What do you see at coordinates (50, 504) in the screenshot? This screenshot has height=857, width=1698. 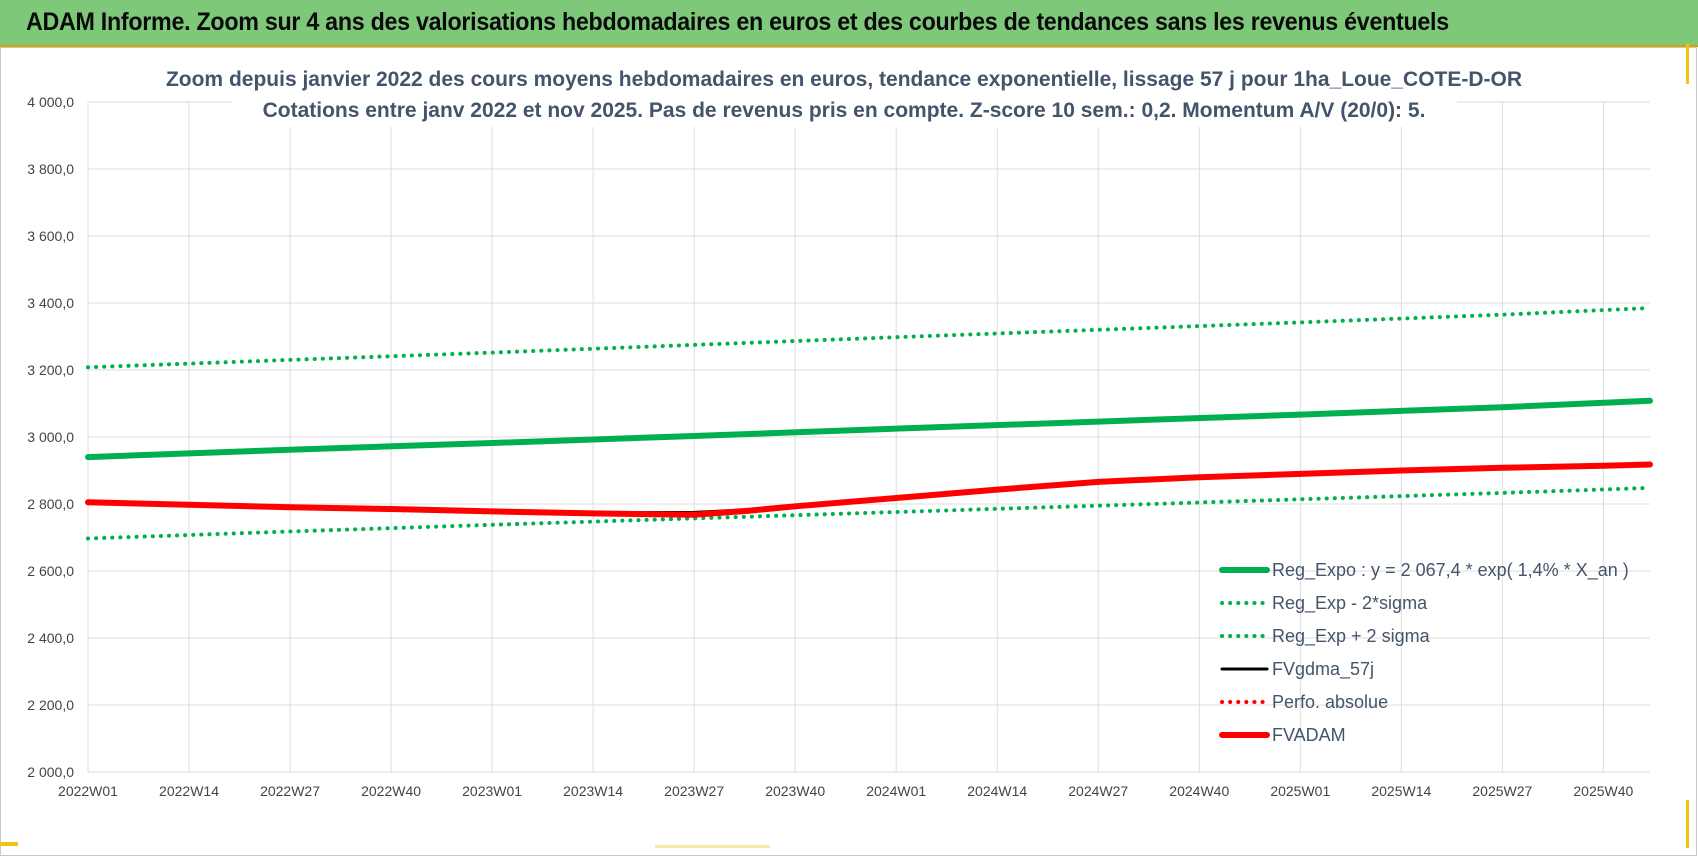 I see `y-tick-label: 2 800,0` at bounding box center [50, 504].